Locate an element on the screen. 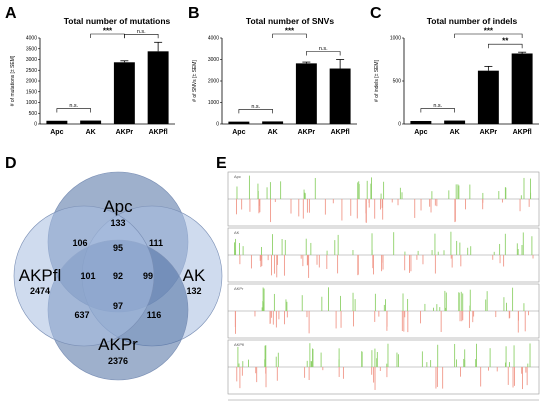 This screenshot has width=550, height=403. track-label: Apc is located at coordinates (237, 176).